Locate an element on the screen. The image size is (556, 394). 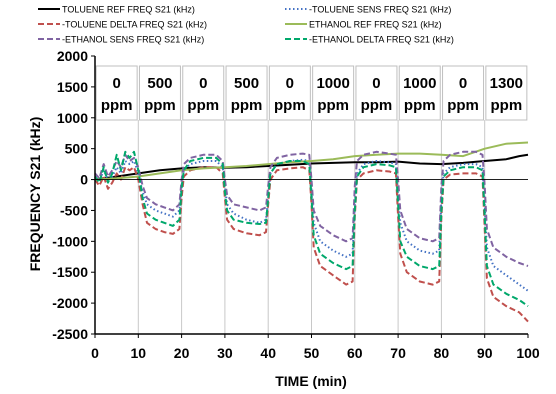
x-axis-label: TIME (min) is located at coordinates (311, 381).